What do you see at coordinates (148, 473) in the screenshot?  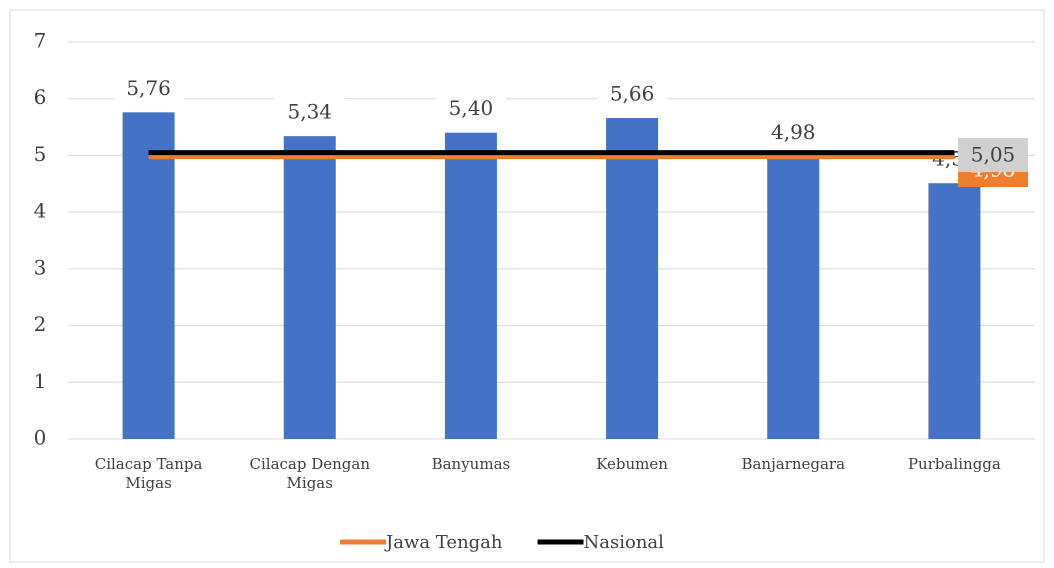 I see `x-tick-label: Cilacap Tanpa Migas` at bounding box center [148, 473].